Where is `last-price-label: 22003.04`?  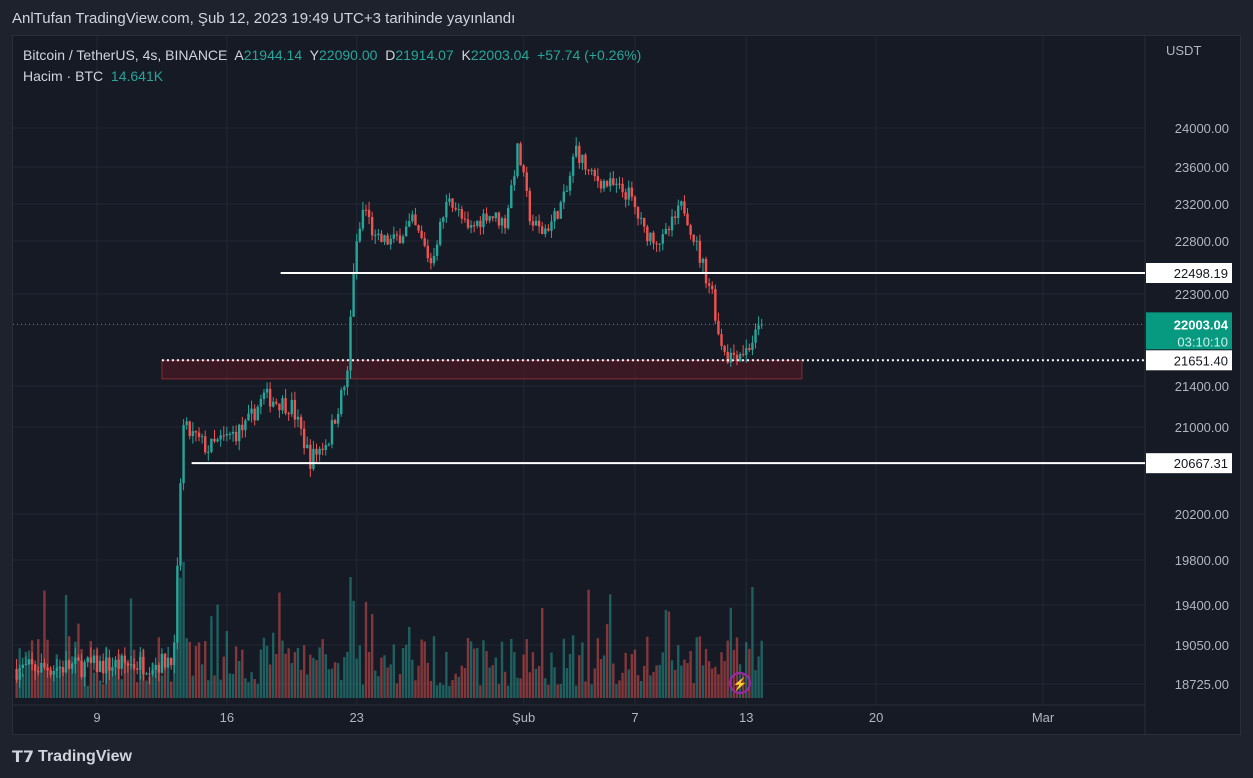
last-price-label: 22003.04 is located at coordinates (1201, 324).